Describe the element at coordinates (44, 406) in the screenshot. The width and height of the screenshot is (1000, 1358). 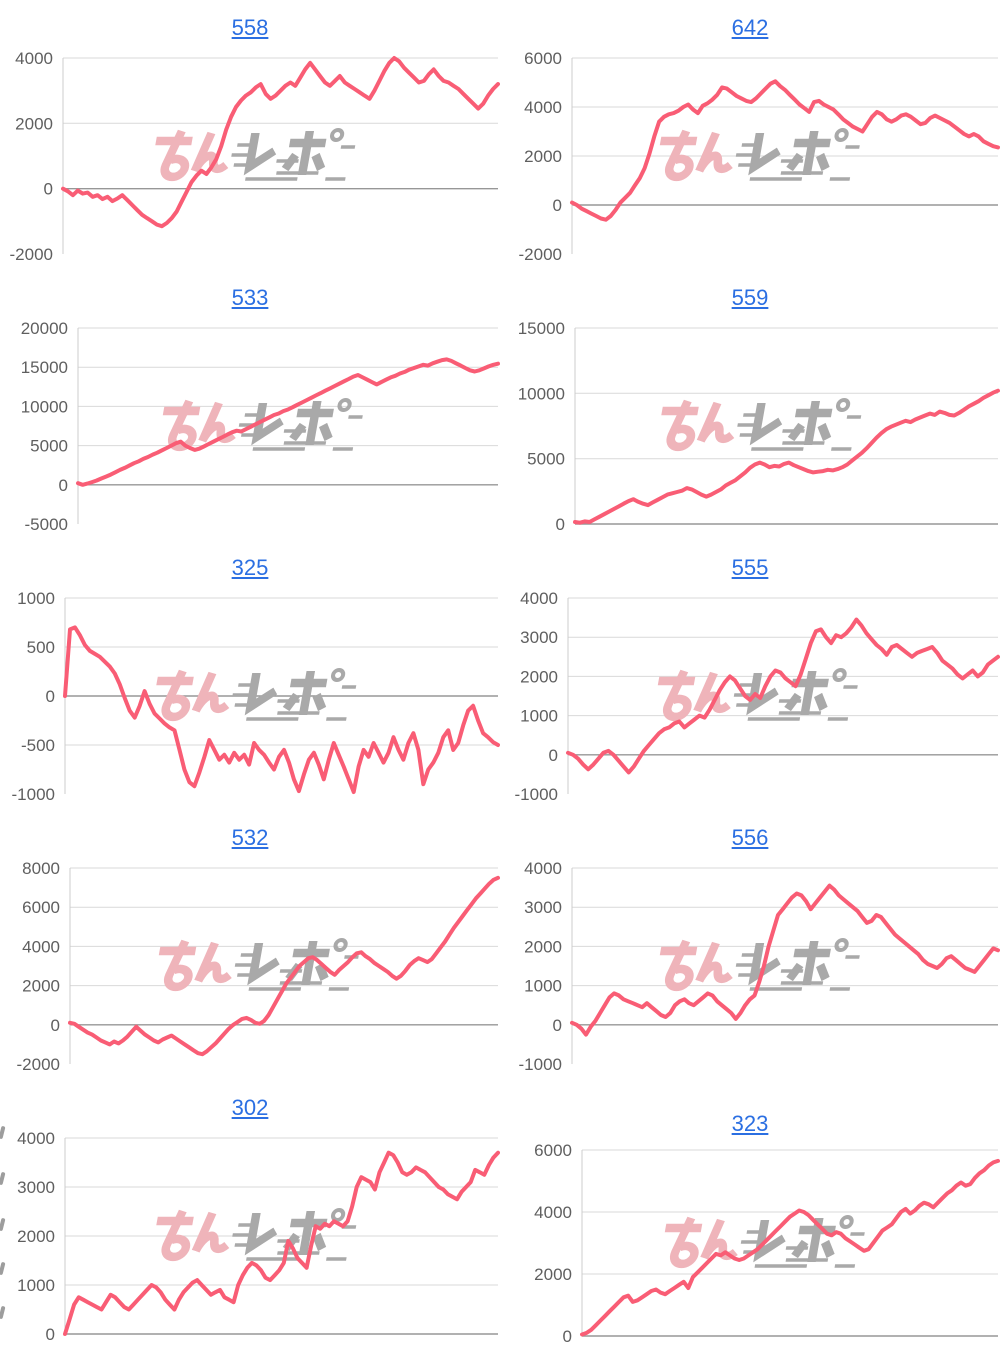
I see `y-axis-label: 10000` at that location.